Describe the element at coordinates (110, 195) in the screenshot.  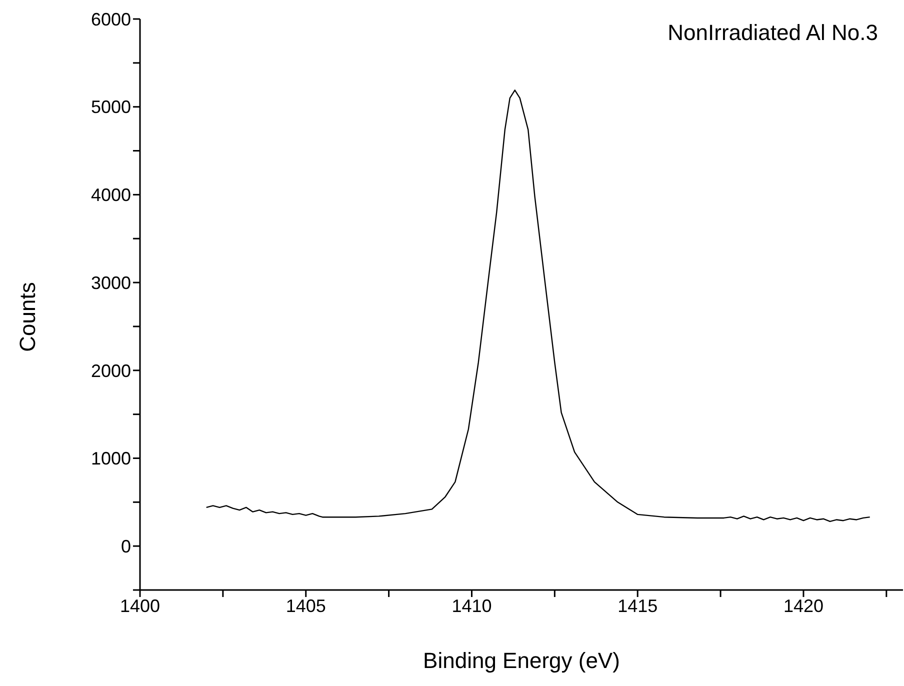
I see `y-tick-label: 4000` at that location.